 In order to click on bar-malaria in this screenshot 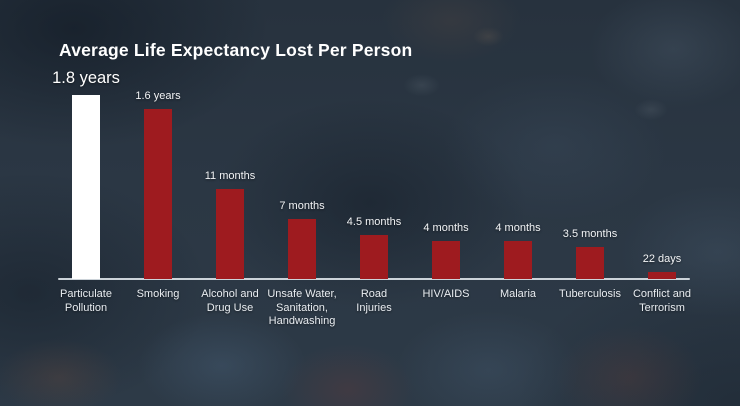, I will do `click(518, 260)`.